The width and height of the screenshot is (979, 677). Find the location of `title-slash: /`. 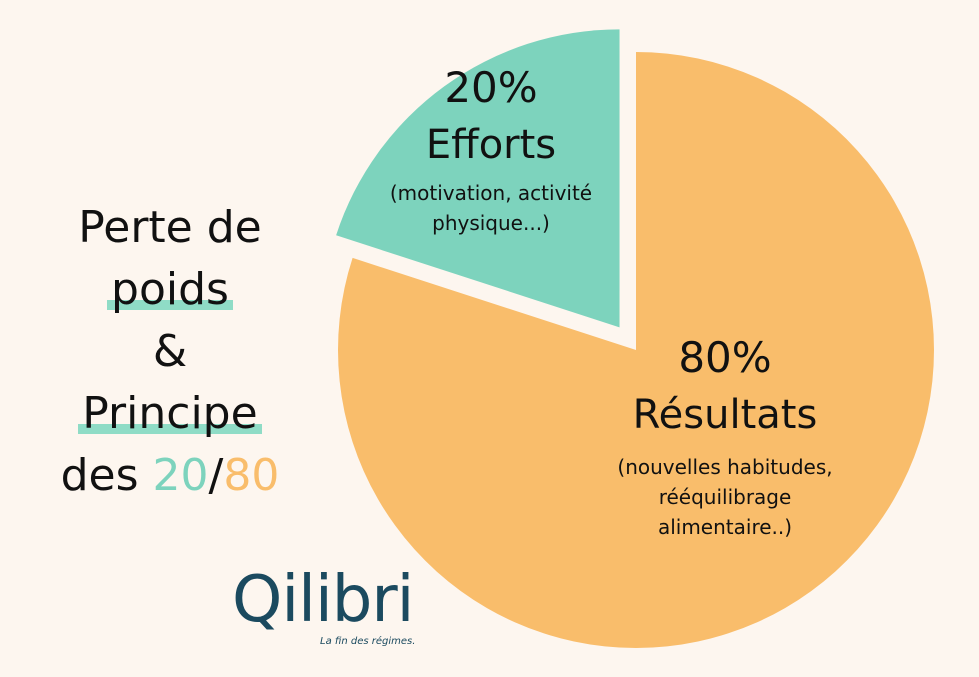

title-slash: / is located at coordinates (216, 475).